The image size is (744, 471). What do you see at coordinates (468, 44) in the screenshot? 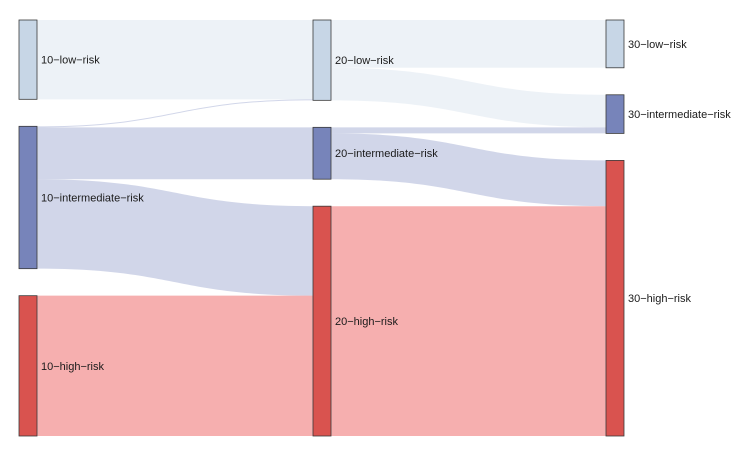
I see `link-20-low-risk-to-30-low-risk` at bounding box center [468, 44].